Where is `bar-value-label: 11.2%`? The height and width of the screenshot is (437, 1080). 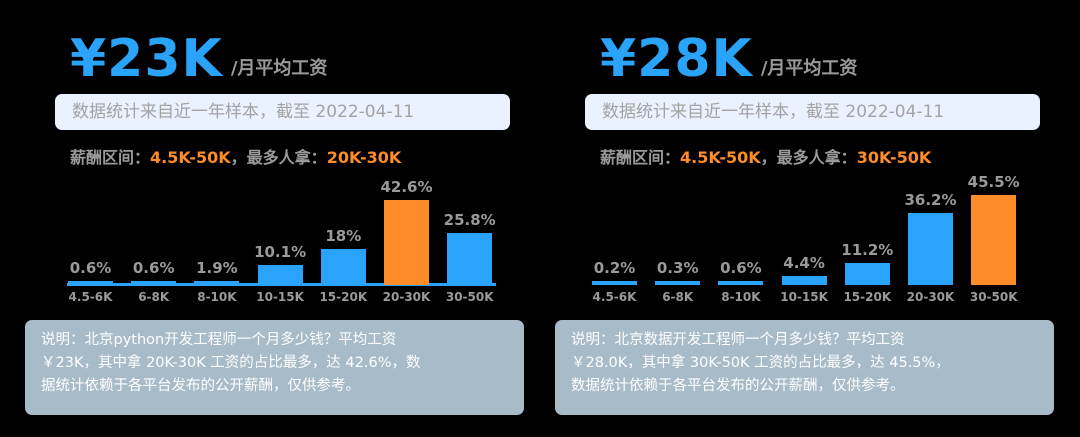
bar-value-label: 11.2% is located at coordinates (867, 249).